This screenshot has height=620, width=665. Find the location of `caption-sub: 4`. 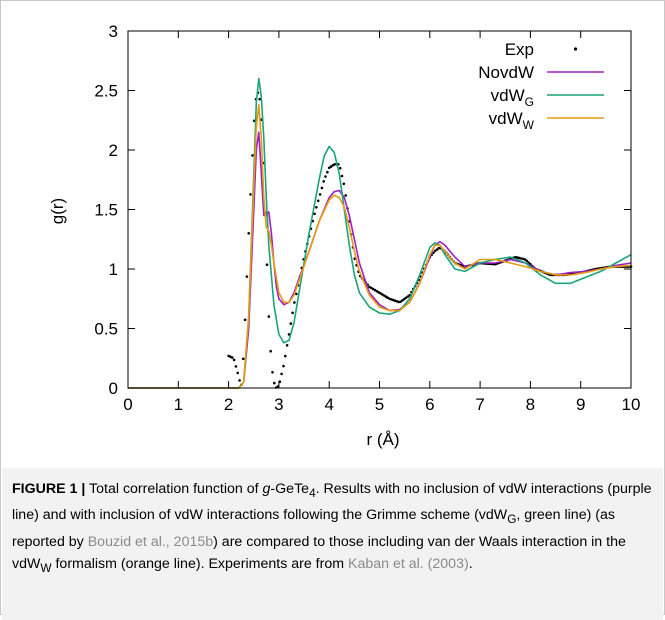

caption-sub: 4 is located at coordinates (312, 492).